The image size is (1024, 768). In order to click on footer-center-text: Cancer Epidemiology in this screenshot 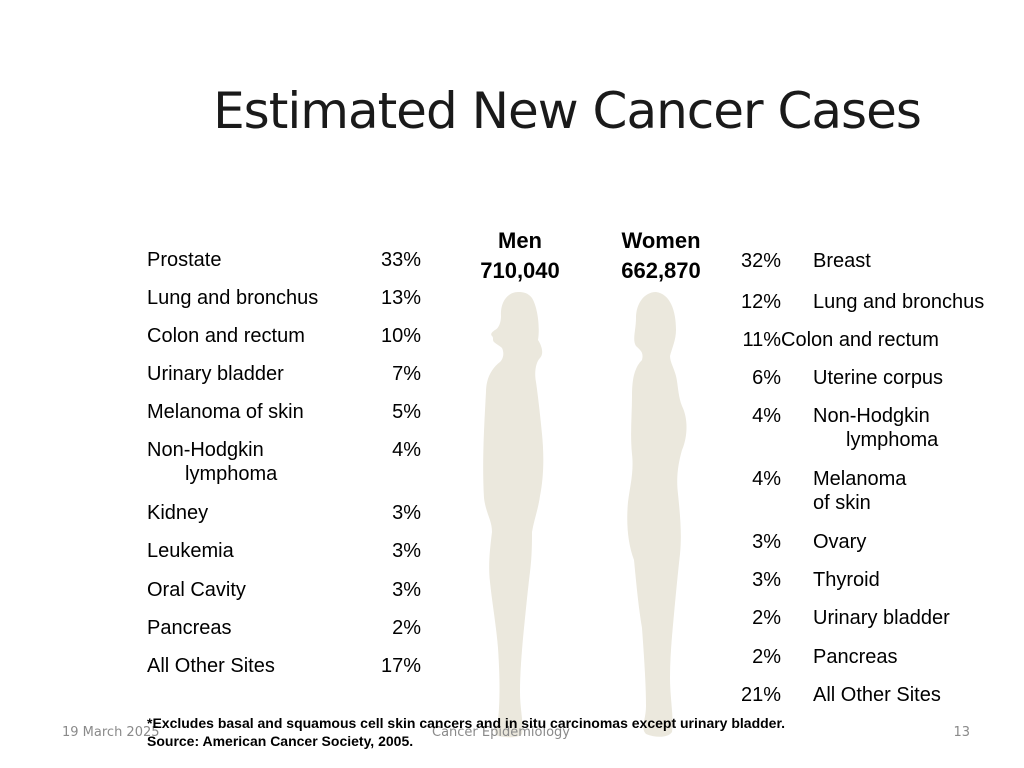, I will do `click(501, 732)`.